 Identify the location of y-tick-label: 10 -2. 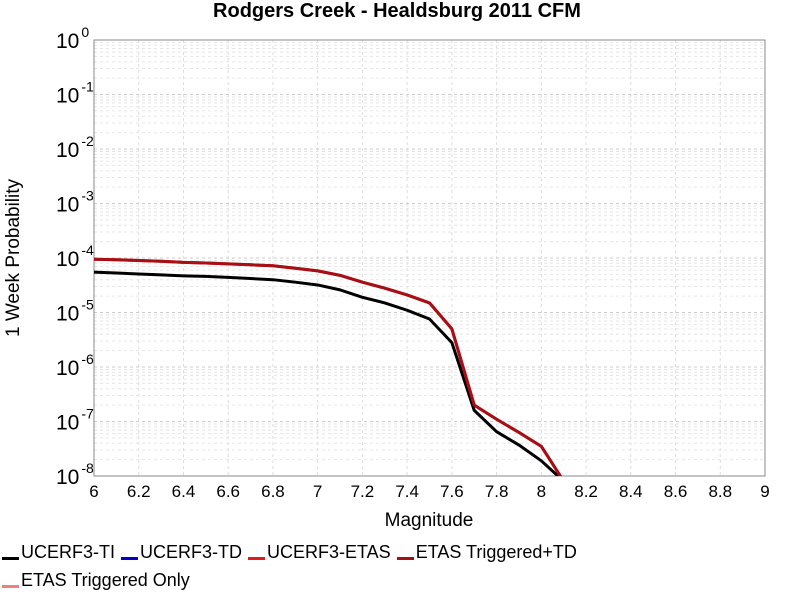
(75, 147).